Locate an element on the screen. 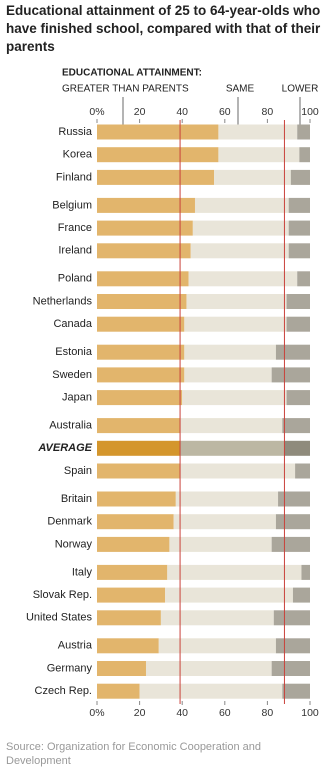 This screenshot has width=336, height=780. x-tick-label: 0% is located at coordinates (96, 713).